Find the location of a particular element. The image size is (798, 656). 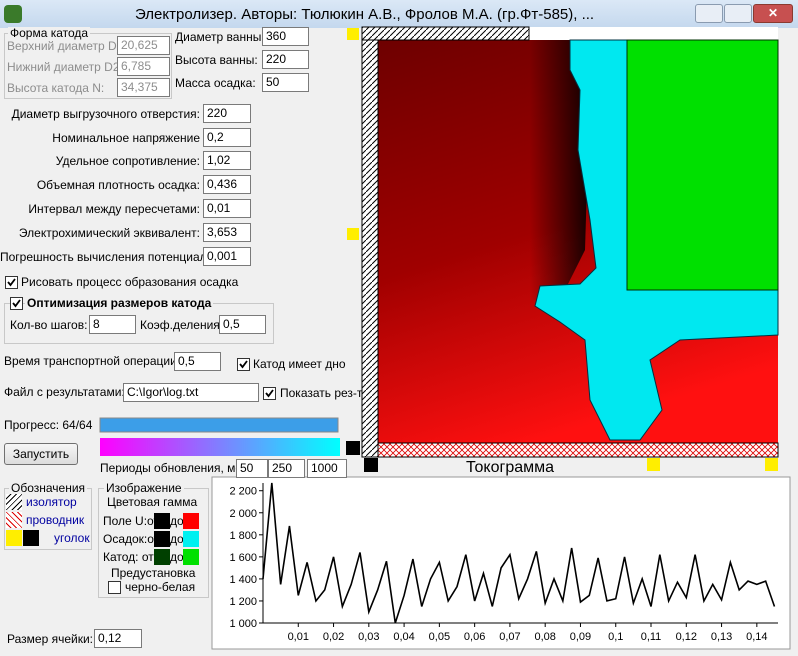

color-label: Осадок:от is located at coordinates (131, 539).